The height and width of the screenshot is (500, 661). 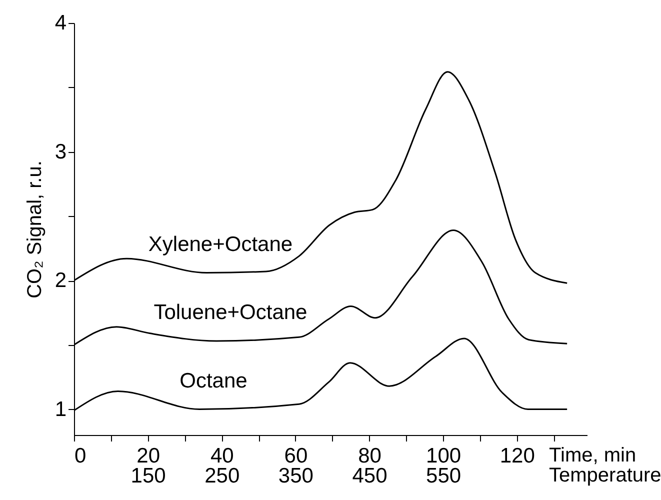 I want to click on y-tick-label: 2, so click(x=60, y=280).